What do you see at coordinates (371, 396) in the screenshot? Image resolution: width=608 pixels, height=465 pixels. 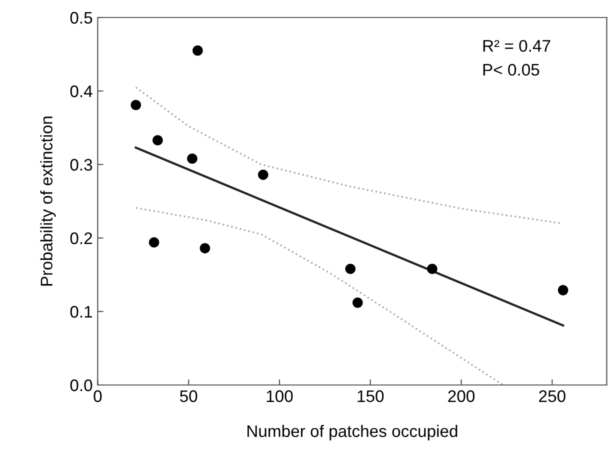 I see `x-tick-label: 150` at bounding box center [371, 396].